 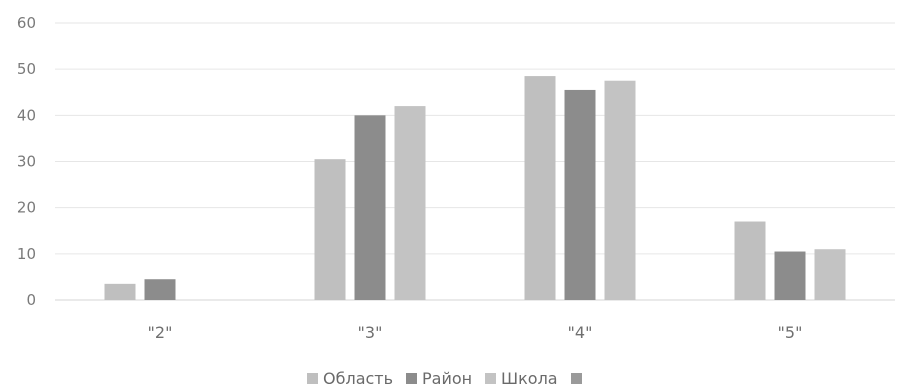 I want to click on y-tick-label: 0, so click(x=31, y=300).